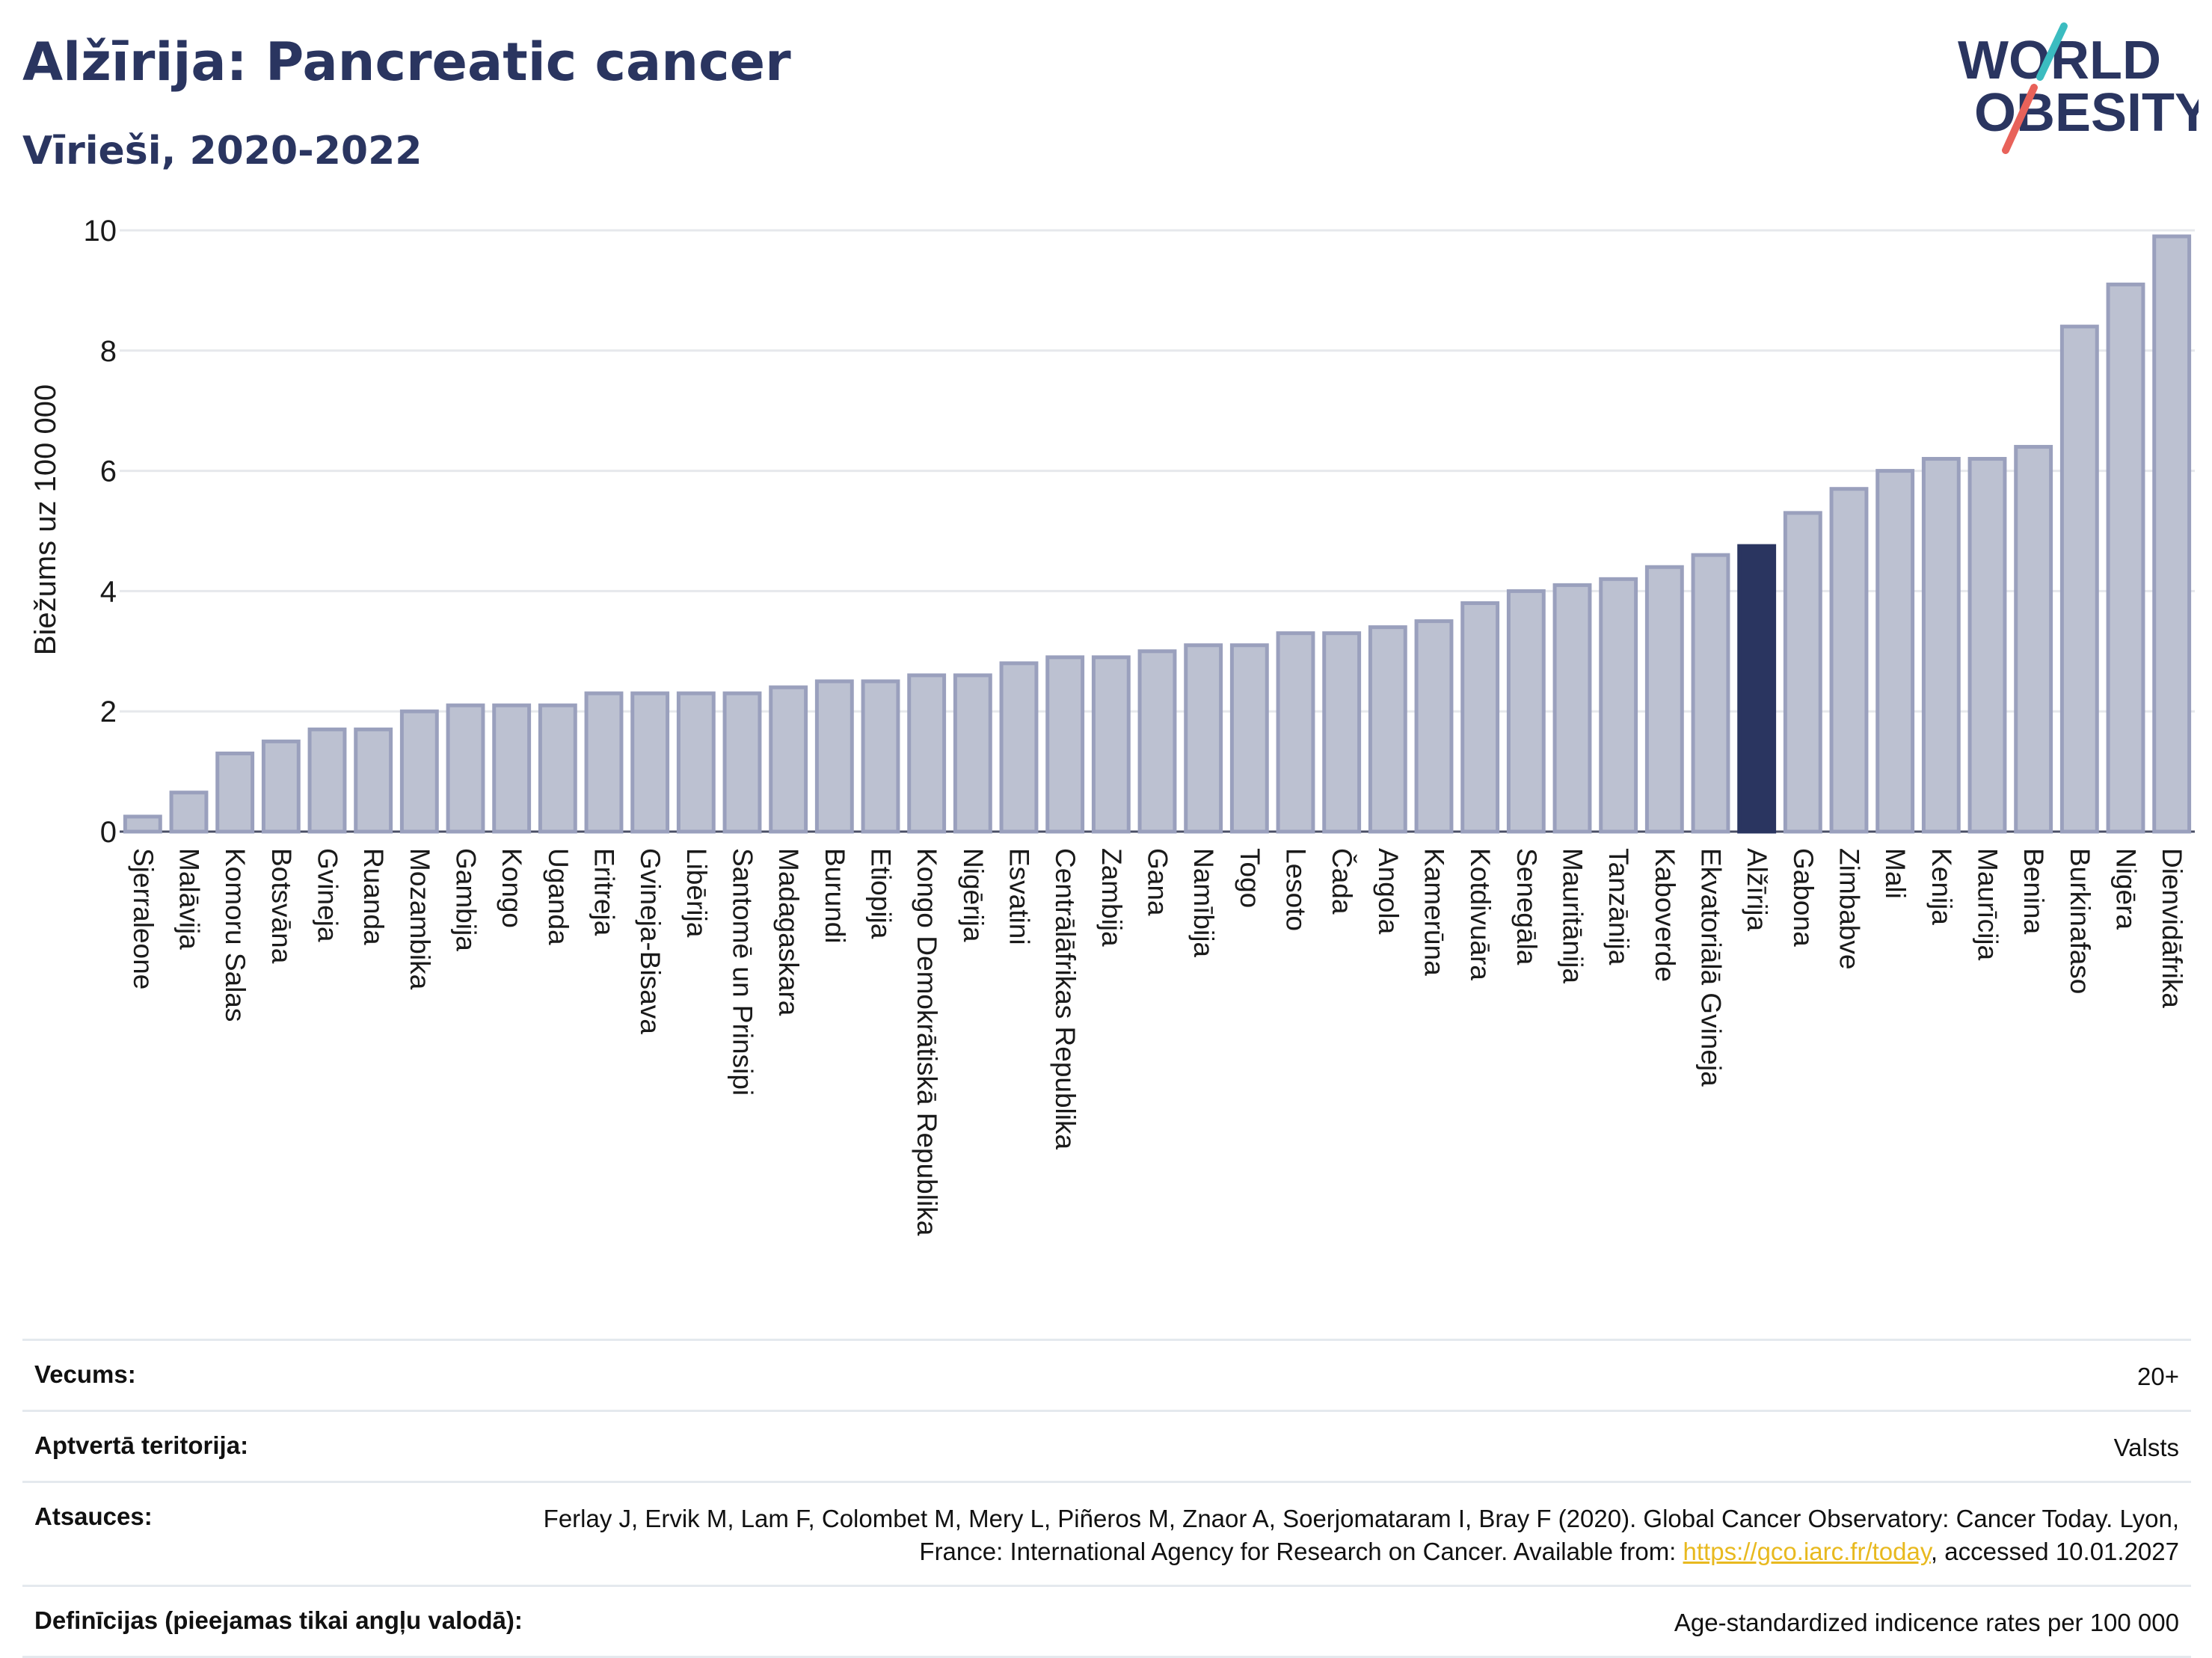 Image resolution: width=2212 pixels, height=1658 pixels. What do you see at coordinates (650, 941) in the screenshot?
I see `x-tick-label: Gvineja-Bisava` at bounding box center [650, 941].